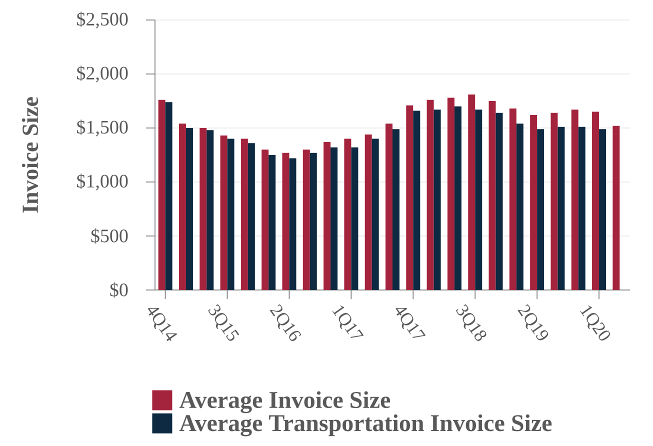 This screenshot has height=446, width=653. Describe the element at coordinates (102, 182) in the screenshot. I see `y-tick-label: $1,000` at that location.